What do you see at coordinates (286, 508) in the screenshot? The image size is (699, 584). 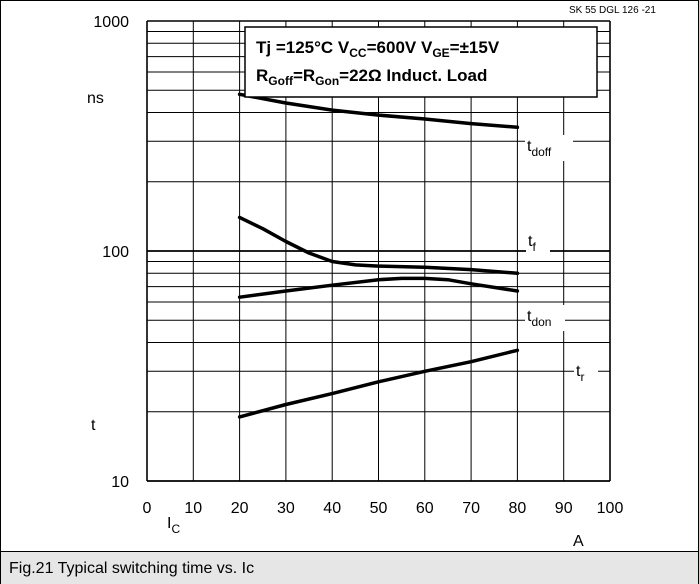 I see `x-tick-label: 30` at bounding box center [286, 508].